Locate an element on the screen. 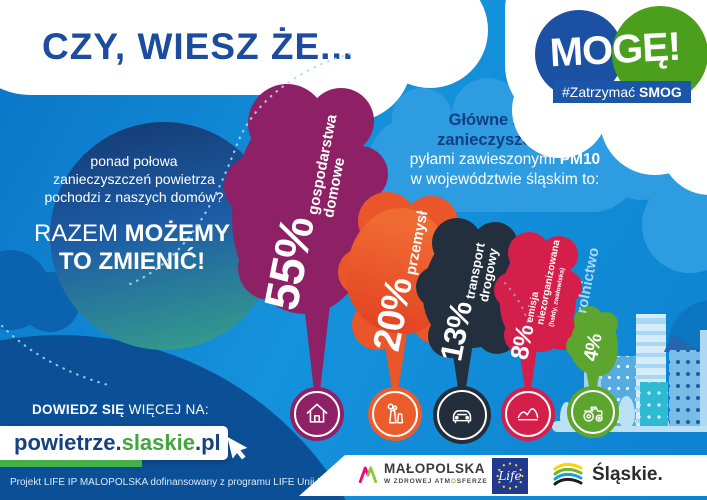  hashtag-text: #Zatrzymać is located at coordinates (599, 92).